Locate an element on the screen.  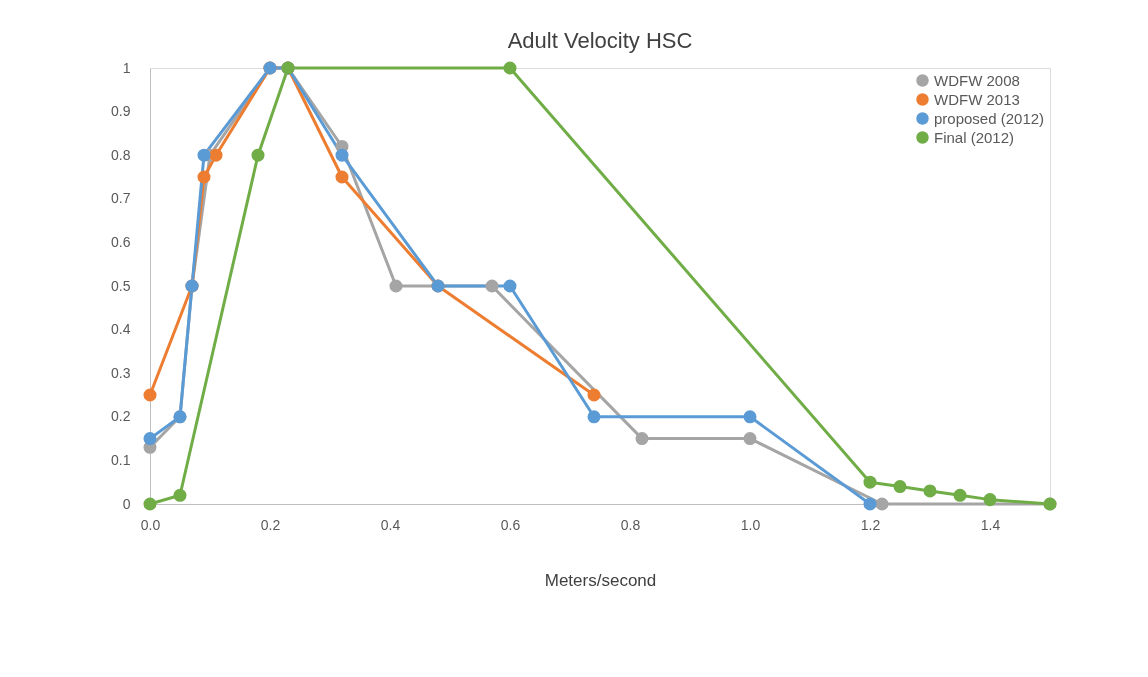
y-tick-label: 0.6 is located at coordinates (121, 241).